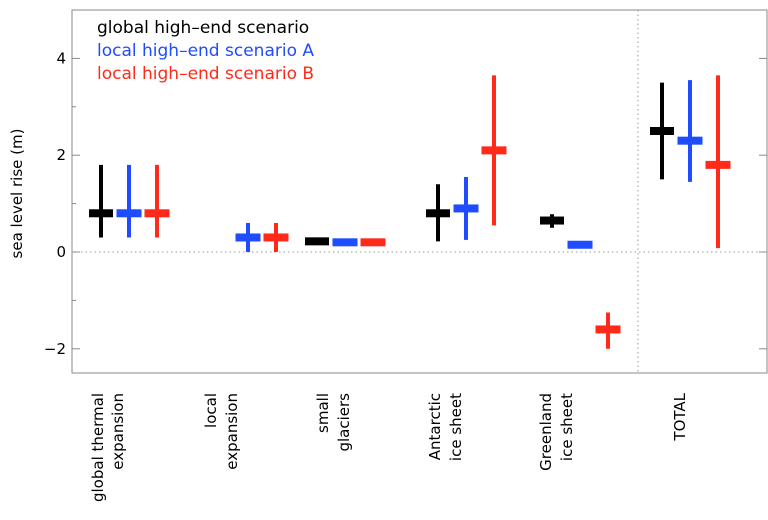 The width and height of the screenshot is (768, 520). I want to click on y-tick-label: 4, so click(61, 58).